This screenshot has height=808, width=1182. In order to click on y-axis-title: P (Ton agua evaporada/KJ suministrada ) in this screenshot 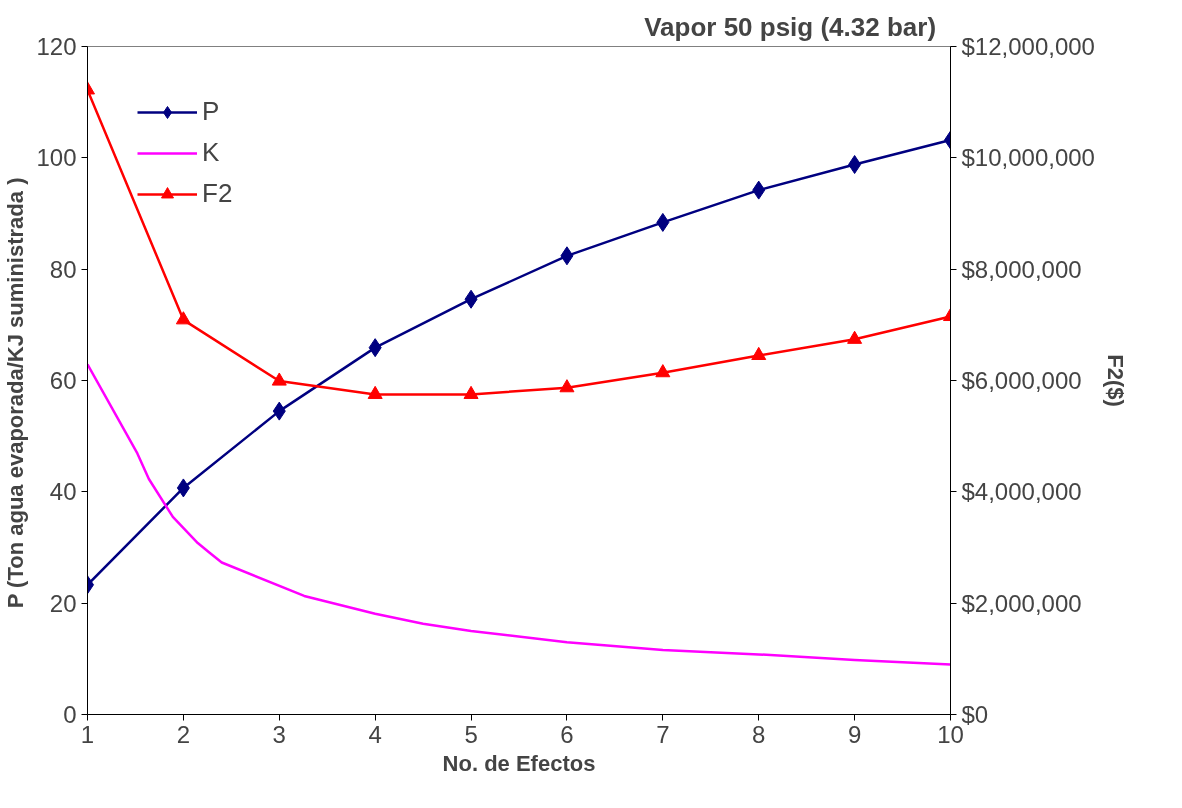, I will do `click(16, 393)`.